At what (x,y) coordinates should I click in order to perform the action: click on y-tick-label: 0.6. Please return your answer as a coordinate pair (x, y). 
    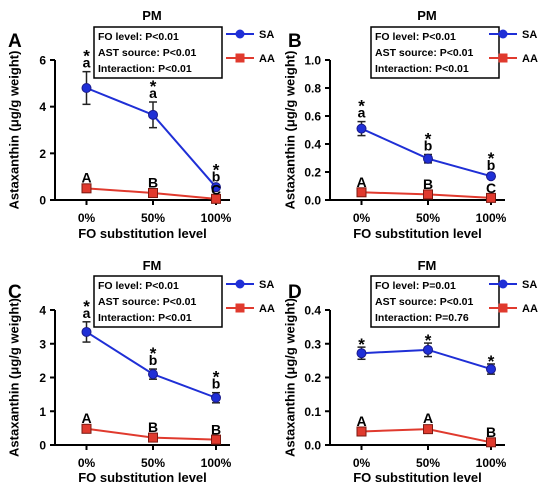
    Looking at the image, I should click on (312, 117).